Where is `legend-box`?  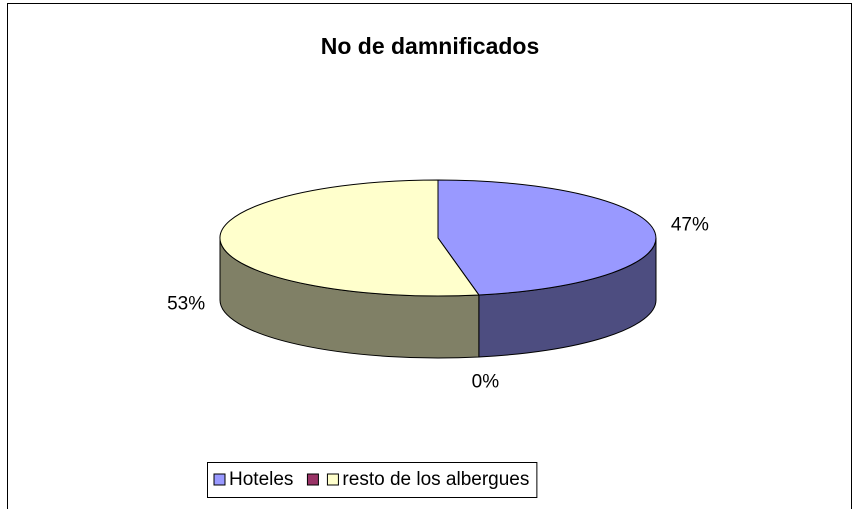
legend-box is located at coordinates (372, 480).